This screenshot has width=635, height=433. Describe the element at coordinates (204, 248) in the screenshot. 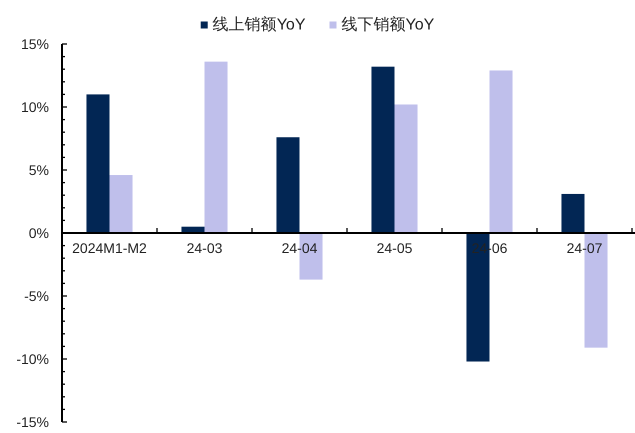

I see `x-tick-label: 24-03` at that location.